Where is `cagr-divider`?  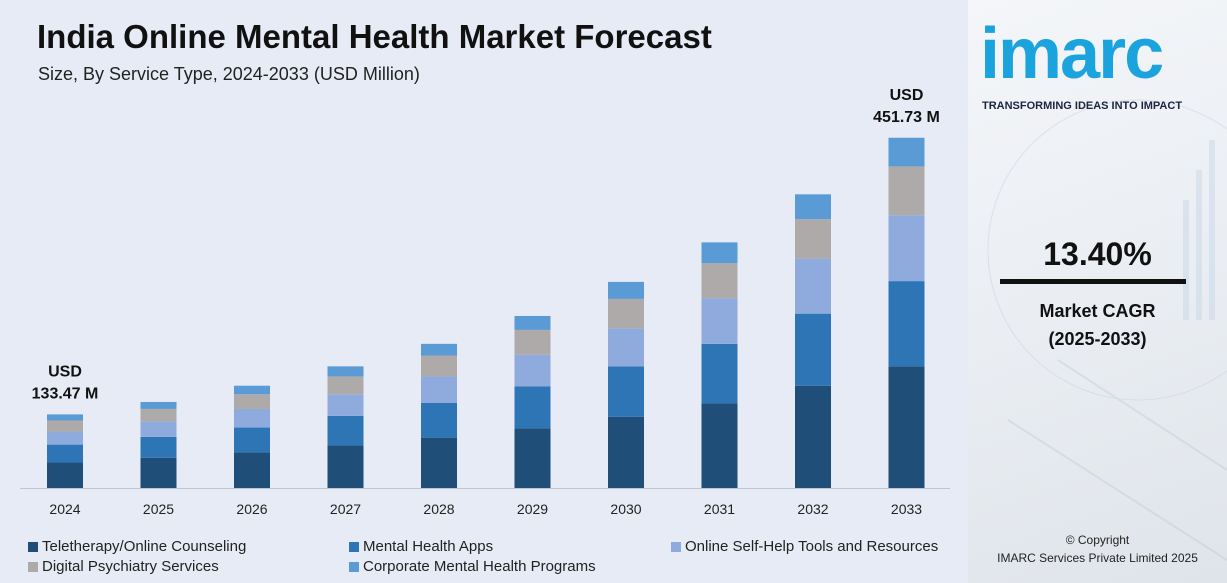 cagr-divider is located at coordinates (1093, 281).